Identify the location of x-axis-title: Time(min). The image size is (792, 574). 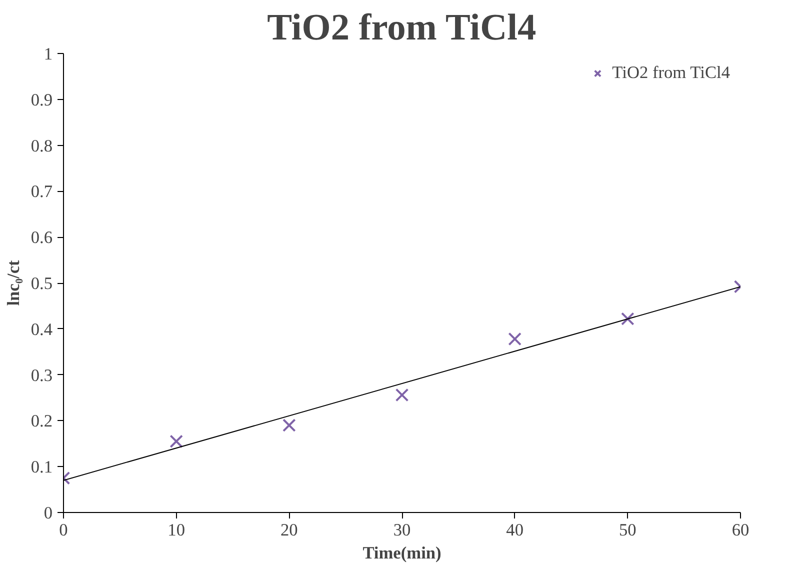
(402, 553).